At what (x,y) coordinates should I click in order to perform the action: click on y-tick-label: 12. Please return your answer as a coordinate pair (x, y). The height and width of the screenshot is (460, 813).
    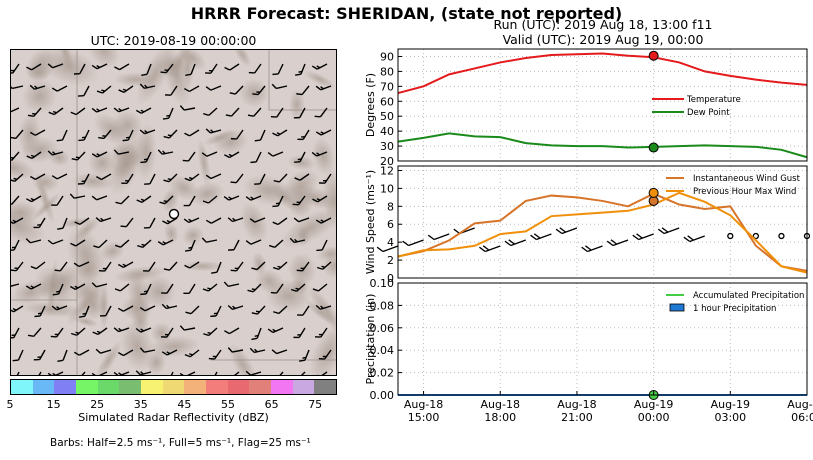
    Looking at the image, I should click on (387, 170).